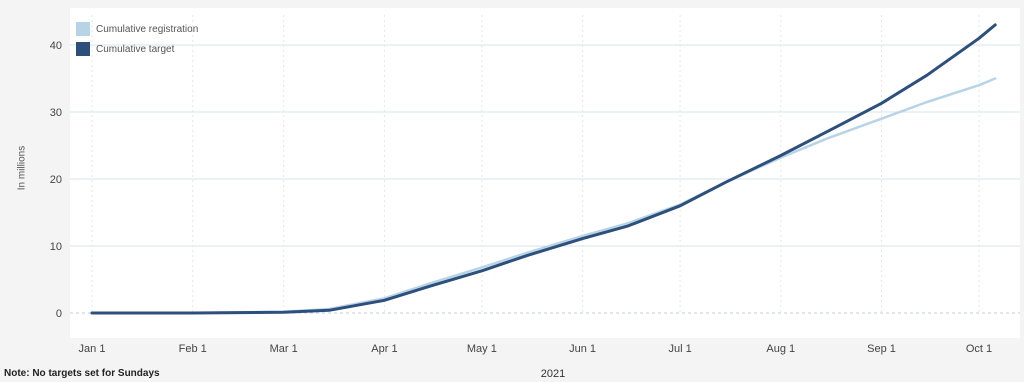  What do you see at coordinates (56, 180) in the screenshot?
I see `y-tick-label: 20` at bounding box center [56, 180].